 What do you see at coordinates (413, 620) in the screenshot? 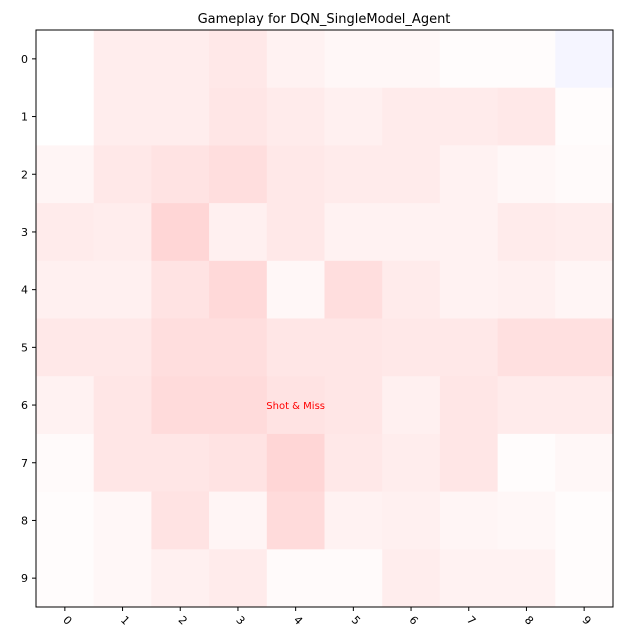
I see `x-tick-label: 6` at bounding box center [413, 620].